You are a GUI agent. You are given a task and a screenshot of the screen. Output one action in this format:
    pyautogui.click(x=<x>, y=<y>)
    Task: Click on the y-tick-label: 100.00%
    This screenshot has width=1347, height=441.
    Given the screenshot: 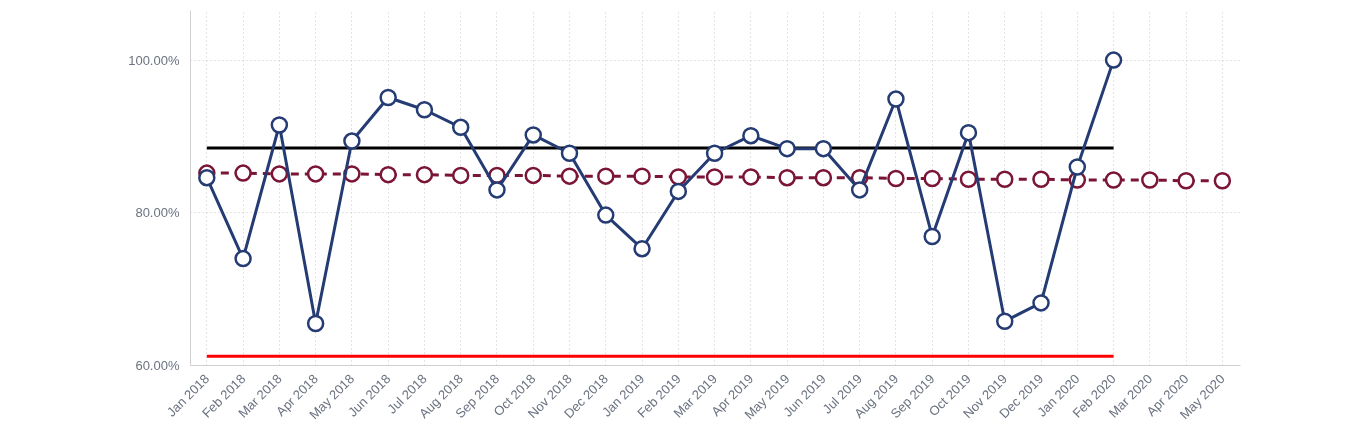 What is the action you would take?
    pyautogui.click(x=154, y=60)
    